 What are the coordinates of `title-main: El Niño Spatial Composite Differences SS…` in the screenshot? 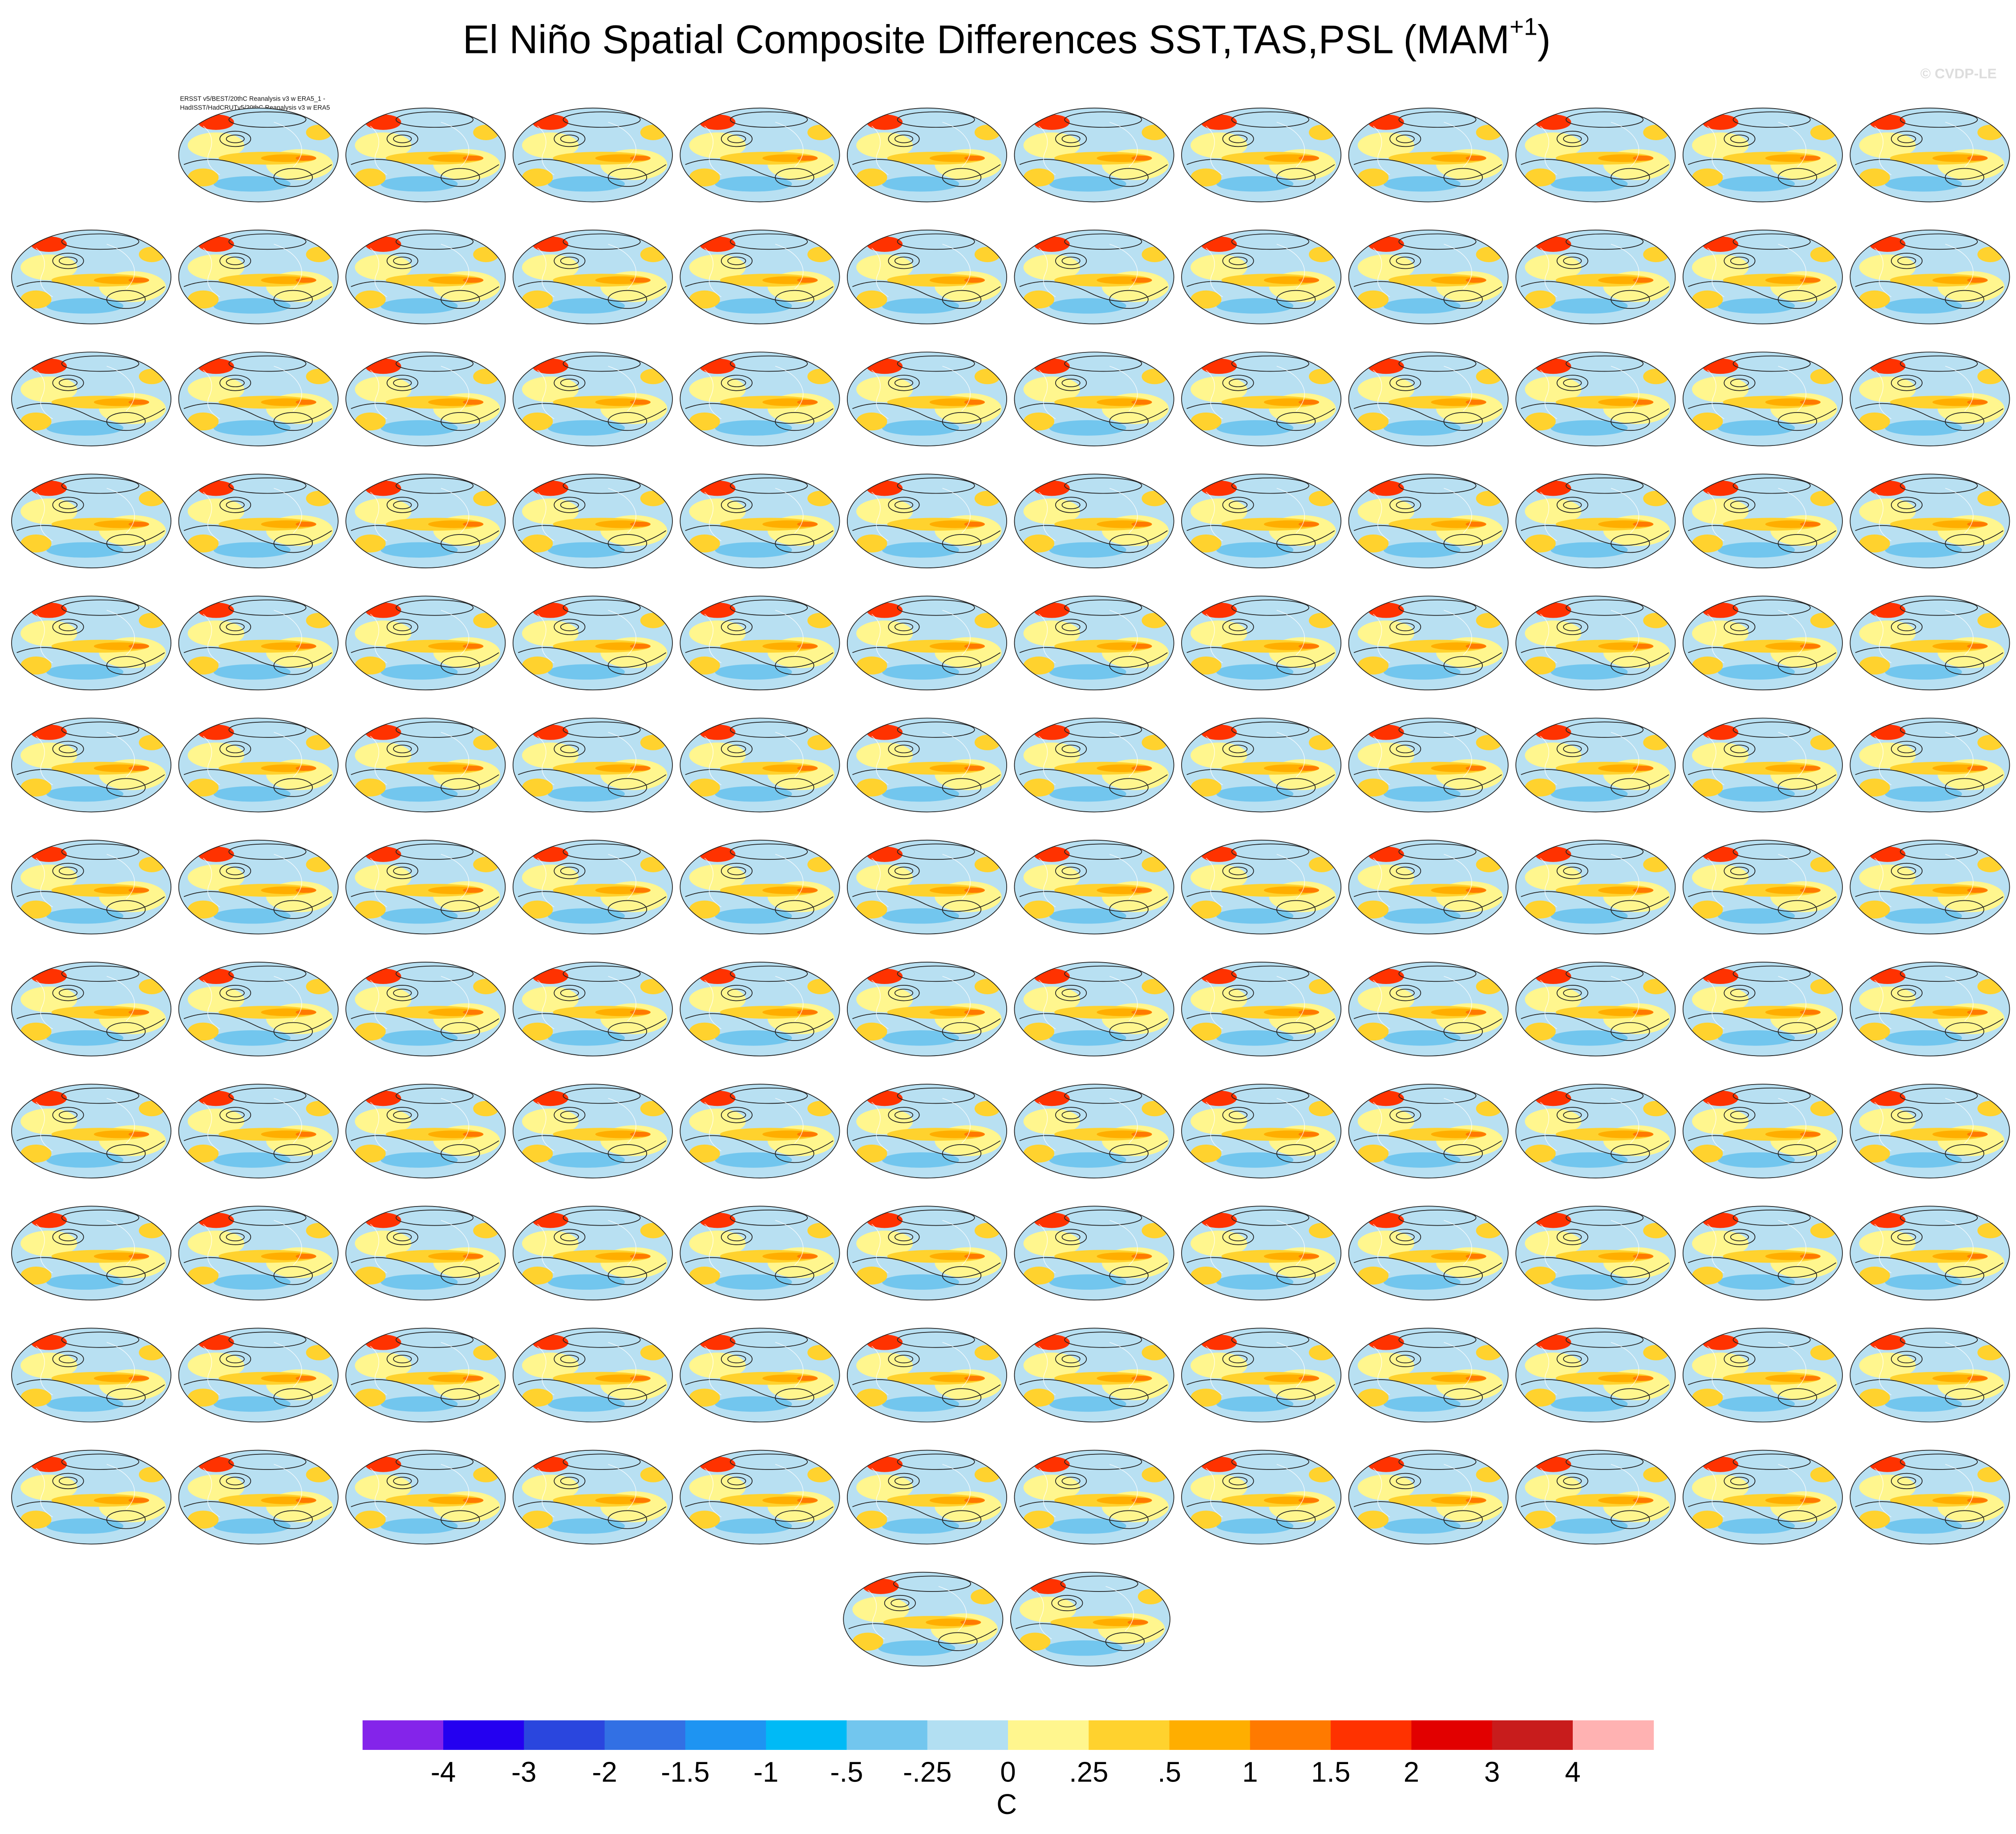 It's located at (986, 39).